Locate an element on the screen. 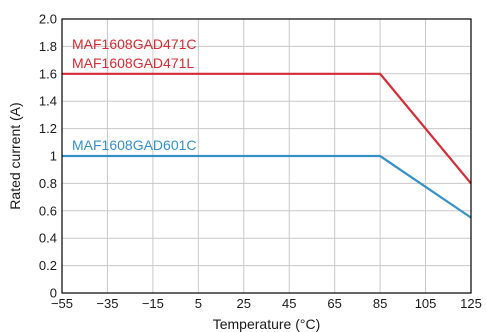 Image resolution: width=486 pixels, height=332 pixels. y-tick-label-10: 2.0 is located at coordinates (48, 19).